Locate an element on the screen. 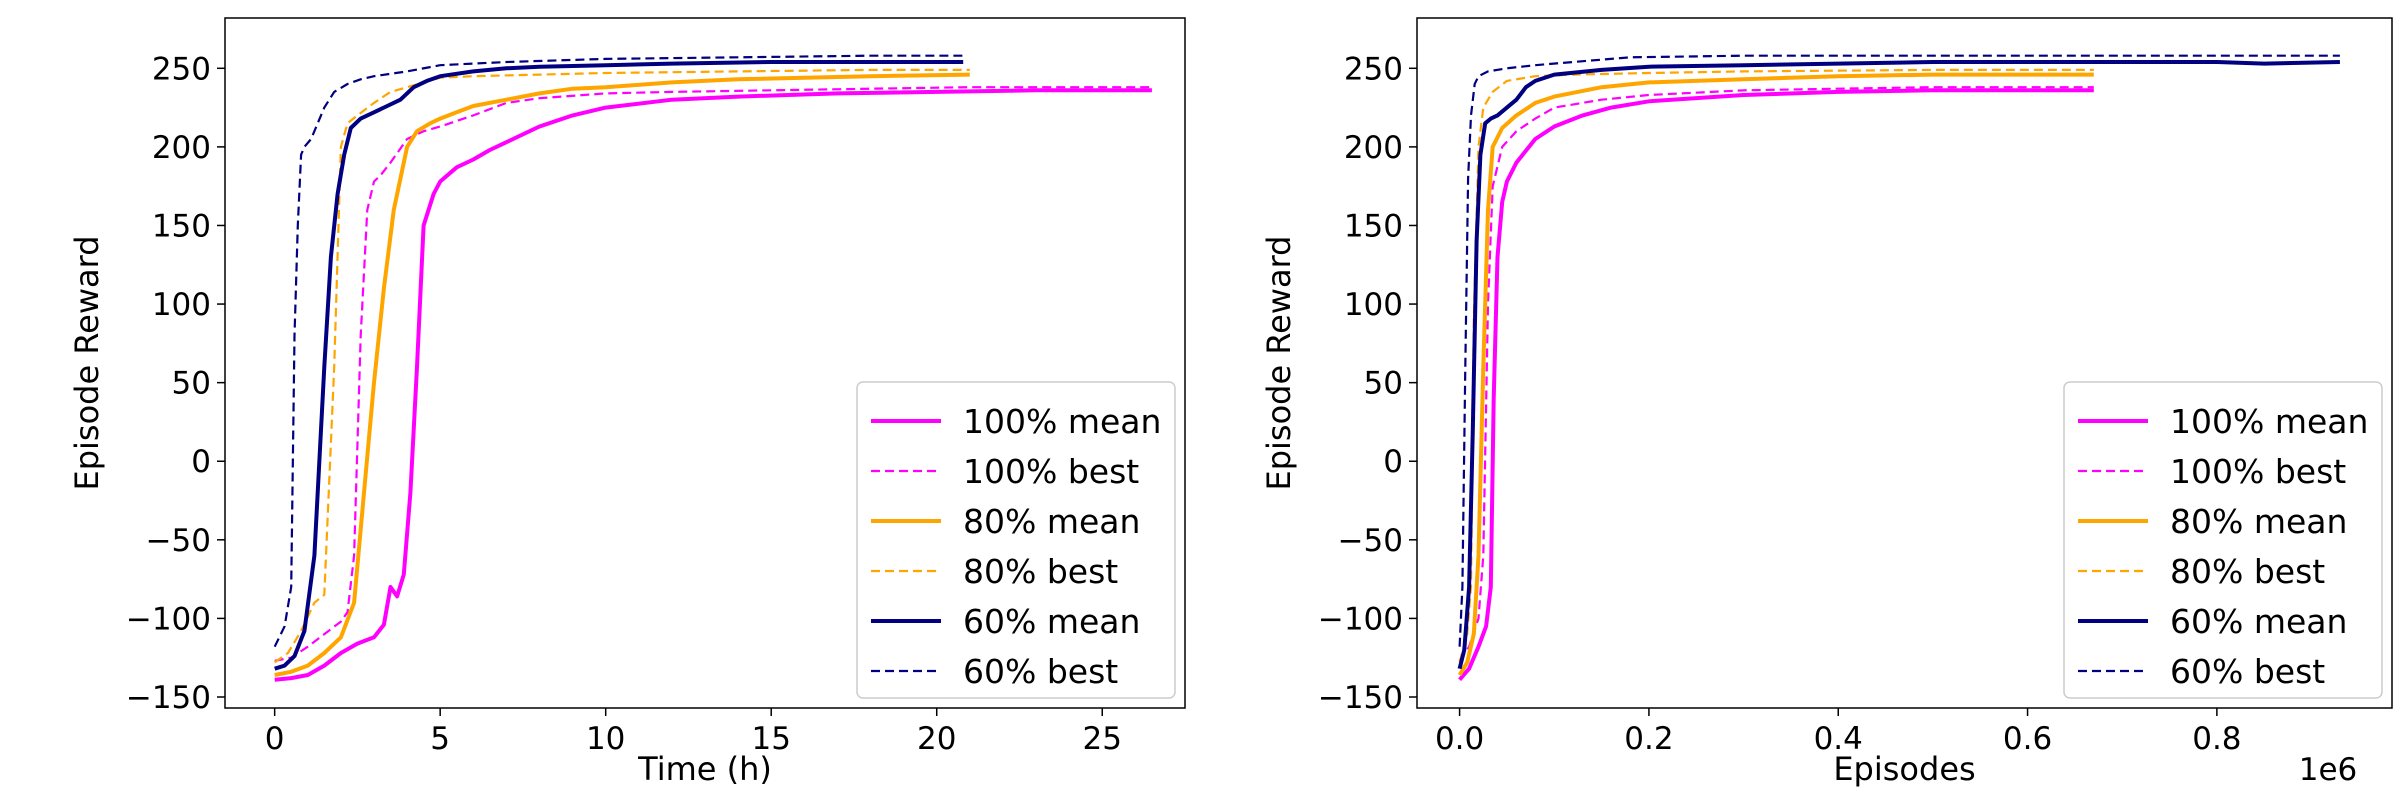 The width and height of the screenshot is (2400, 800). x-tick-label: 25 is located at coordinates (1102, 739).